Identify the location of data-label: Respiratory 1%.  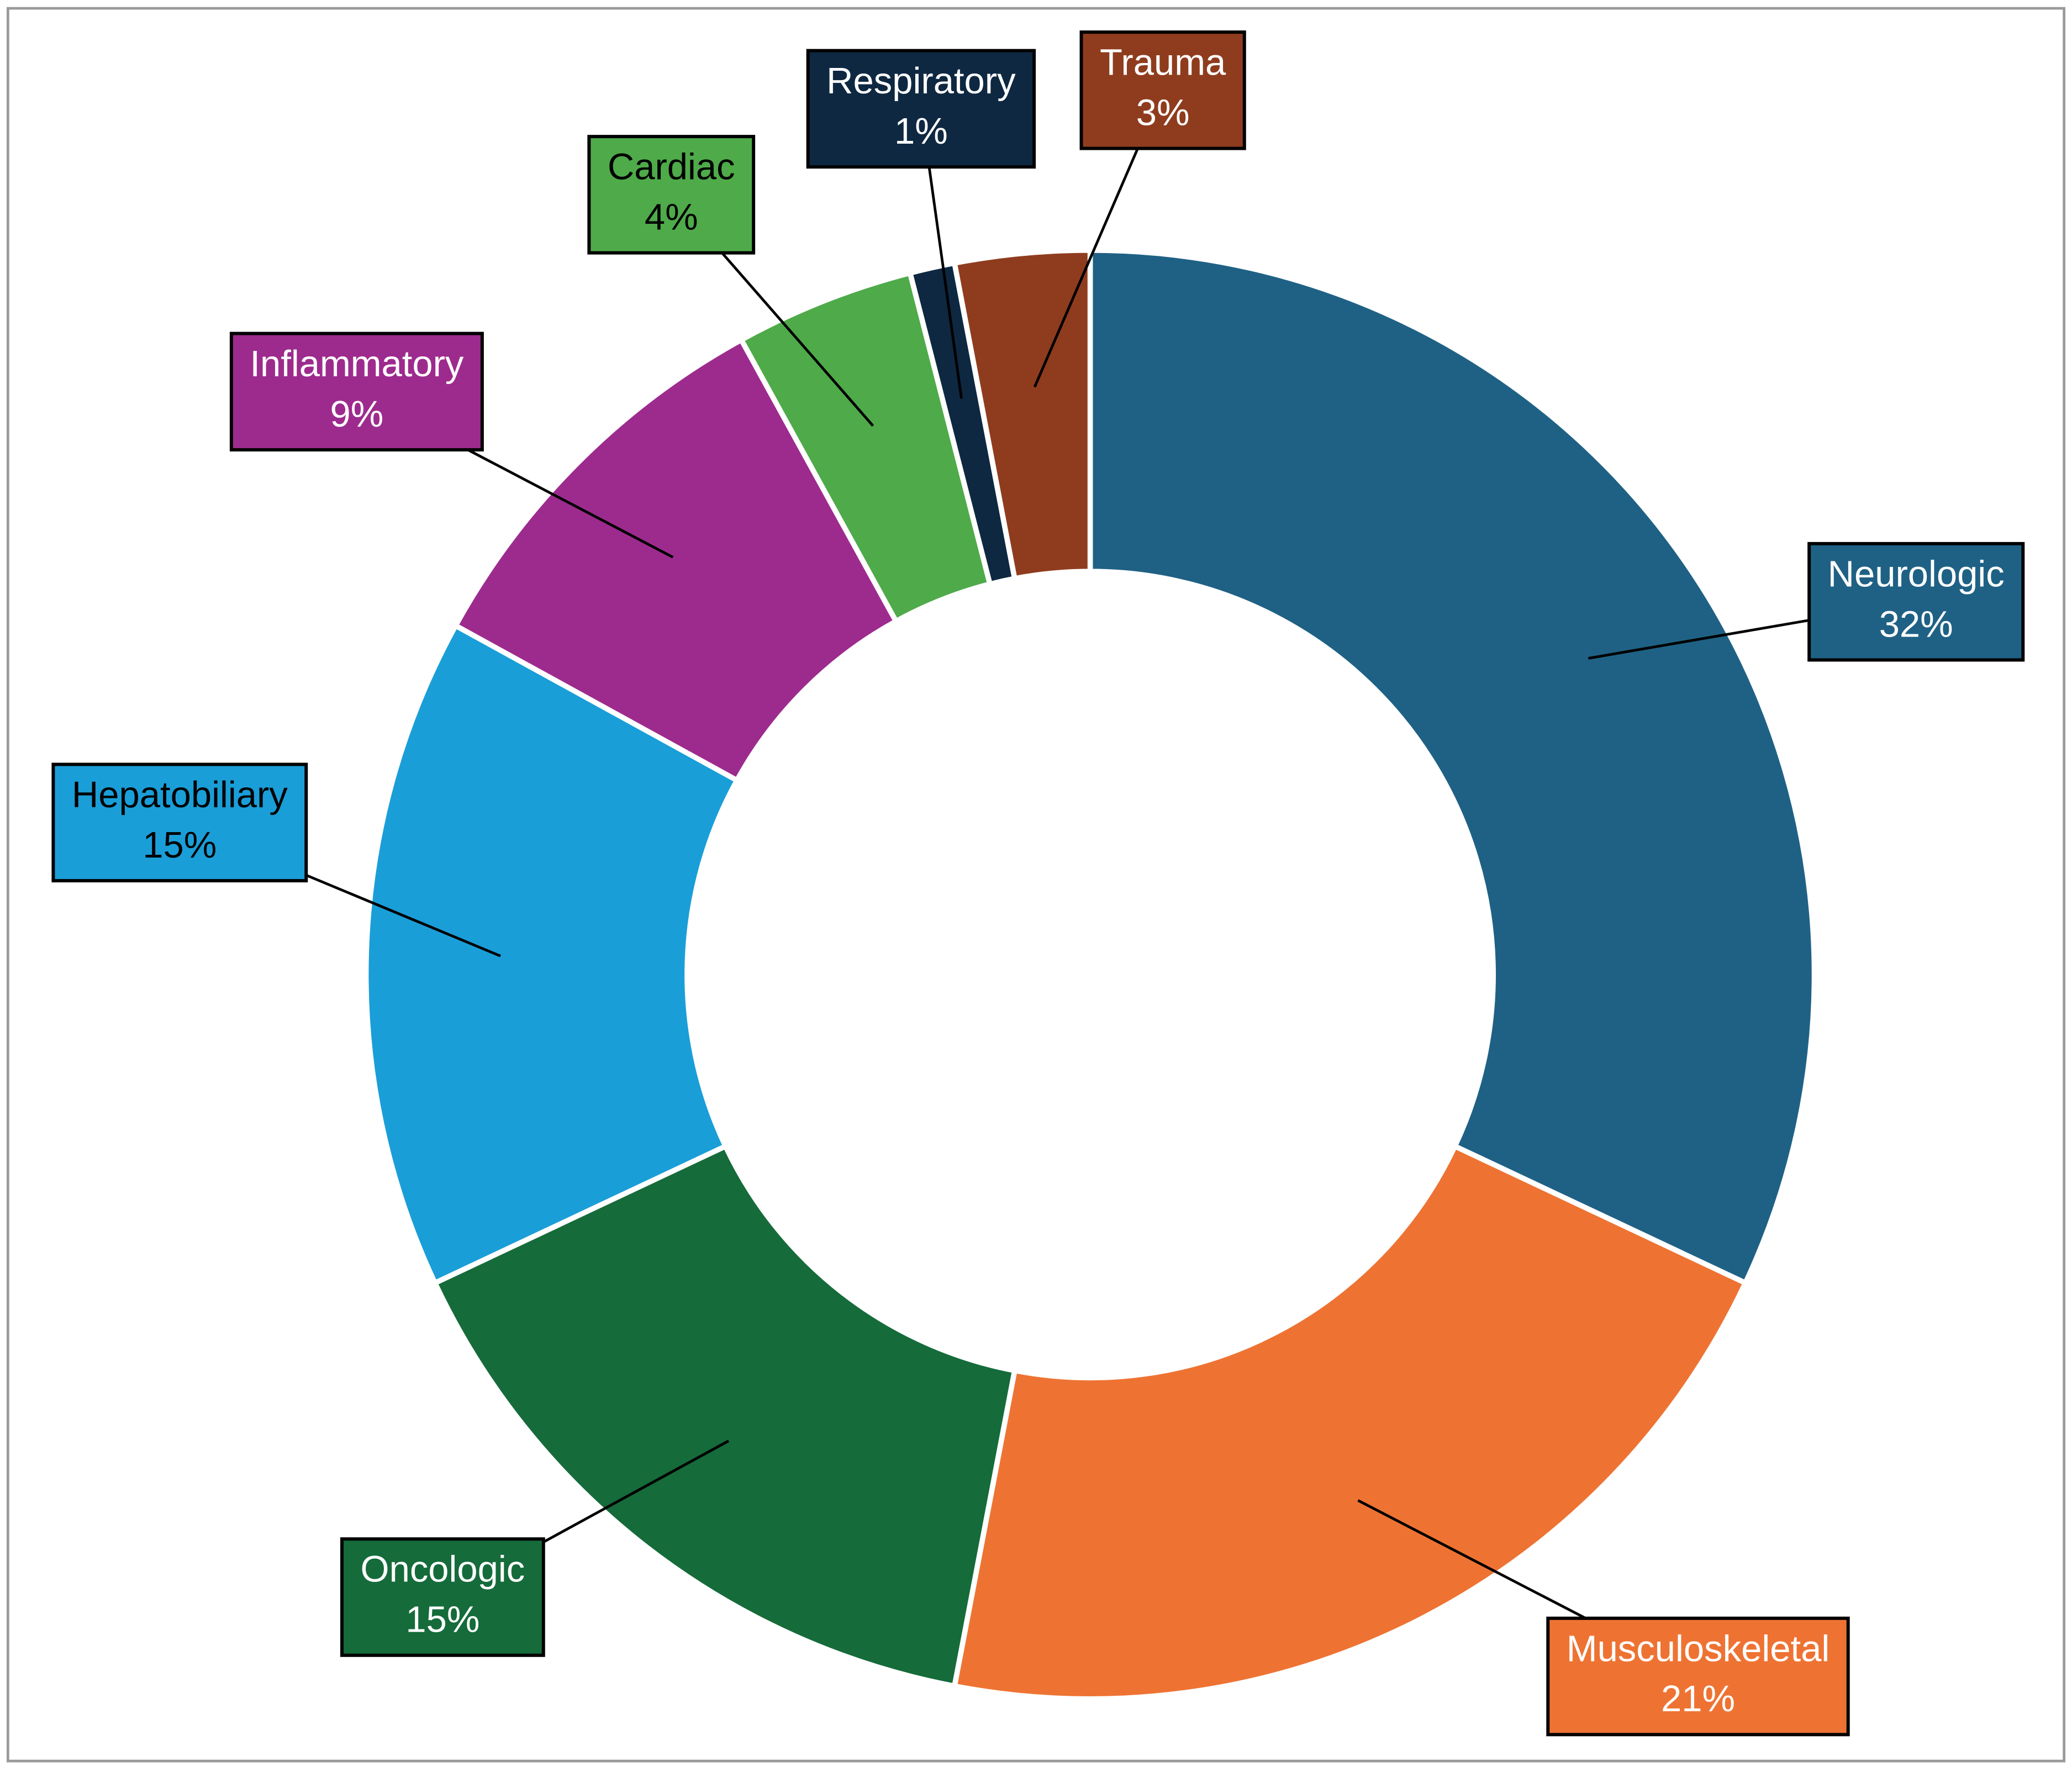
(921, 109).